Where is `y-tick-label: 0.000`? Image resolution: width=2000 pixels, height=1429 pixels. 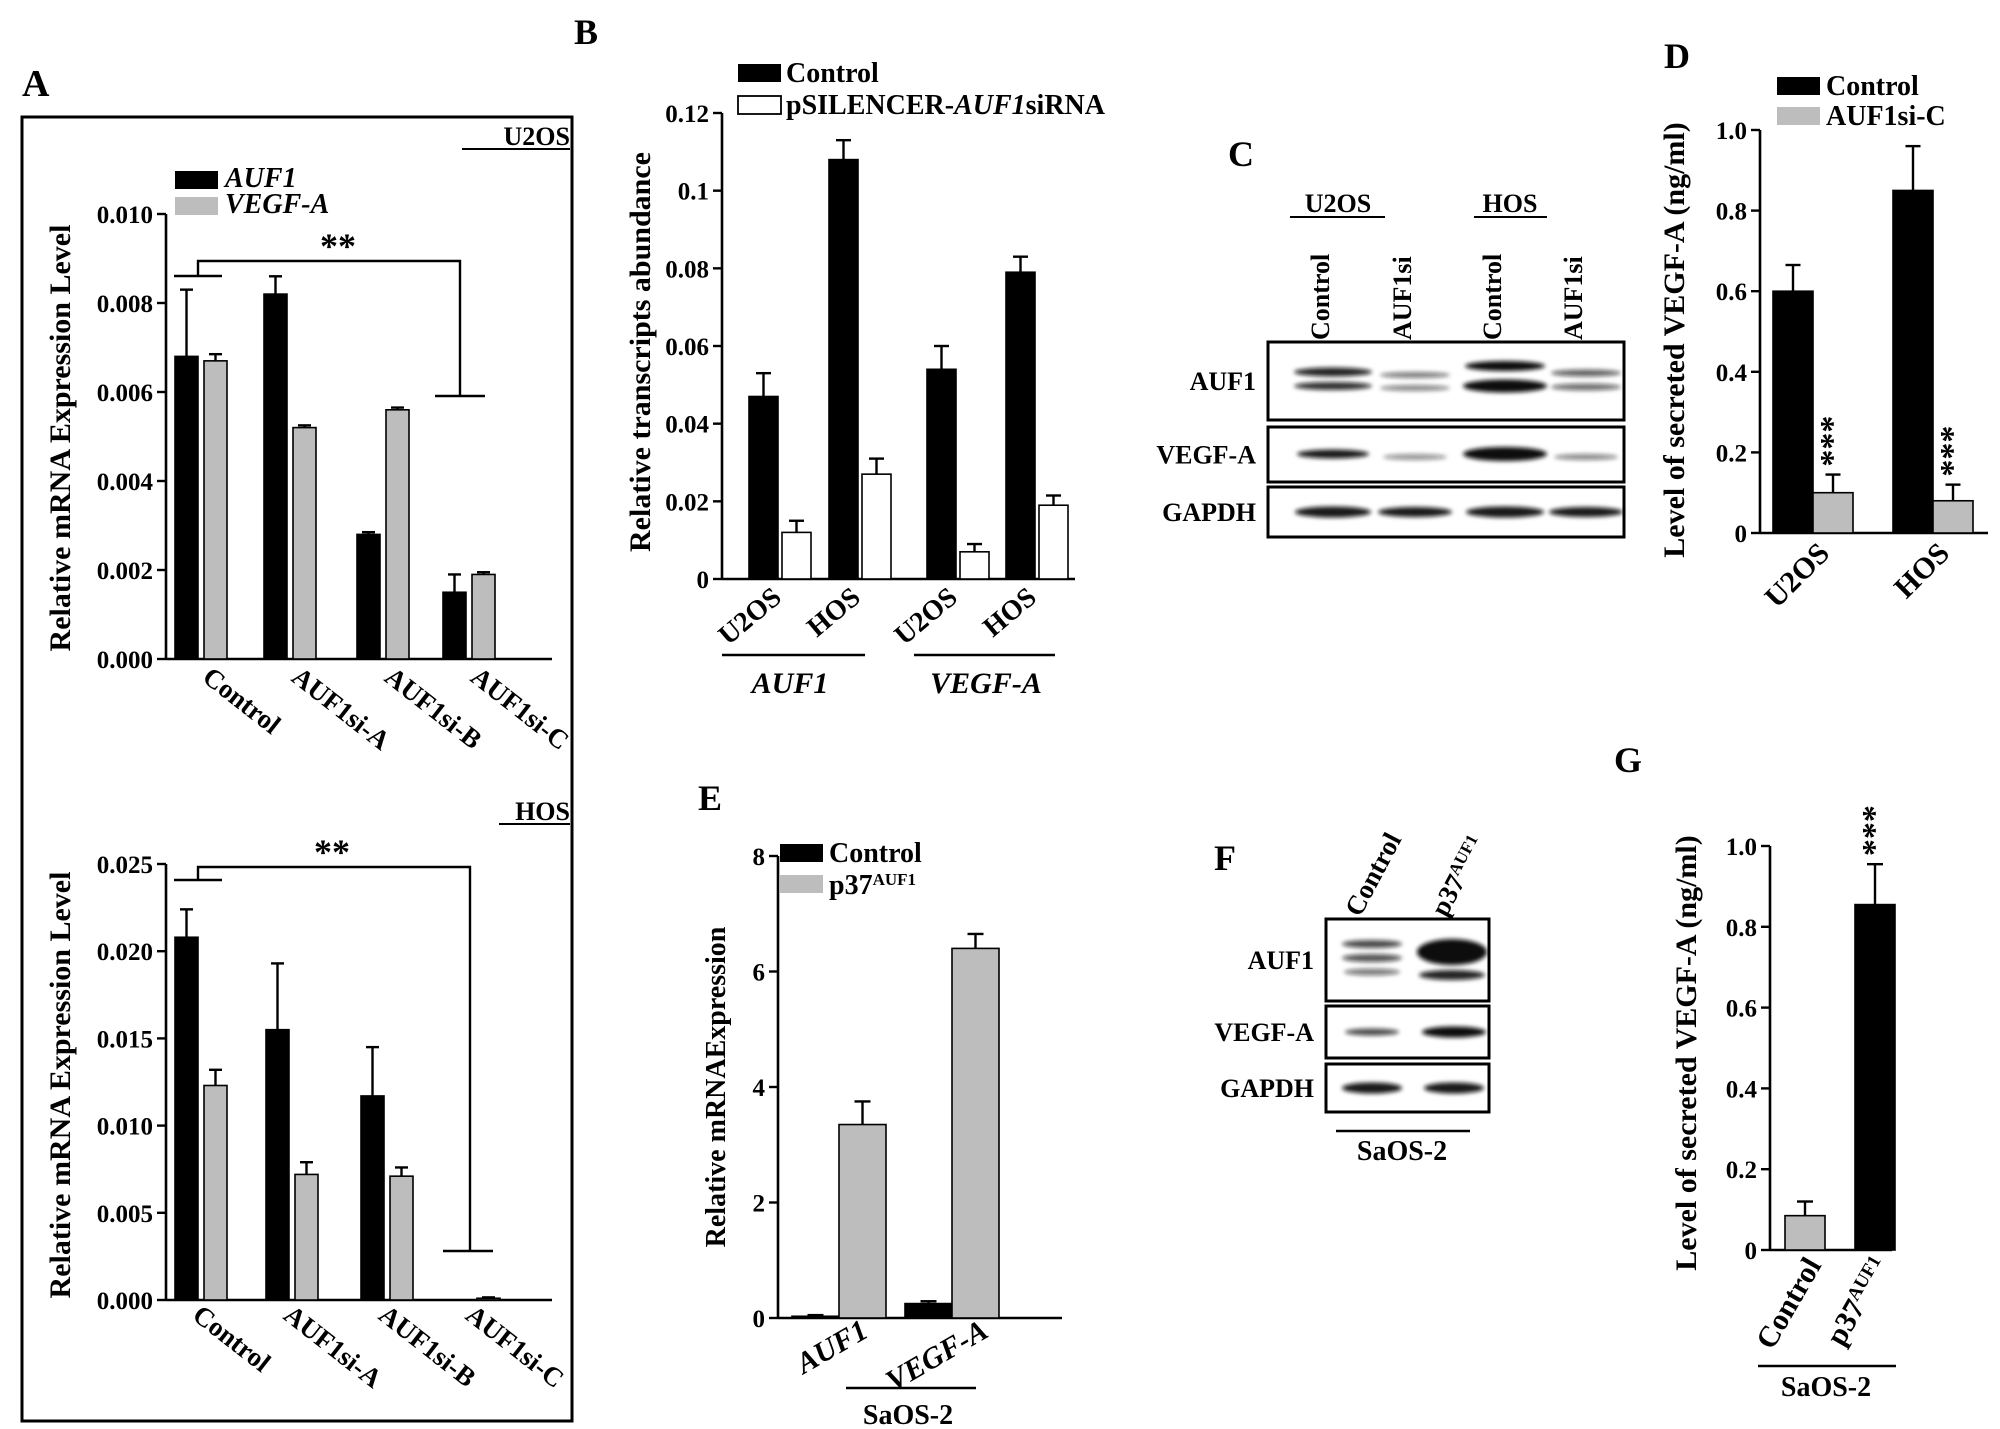
y-tick-label: 0.000 is located at coordinates (125, 660).